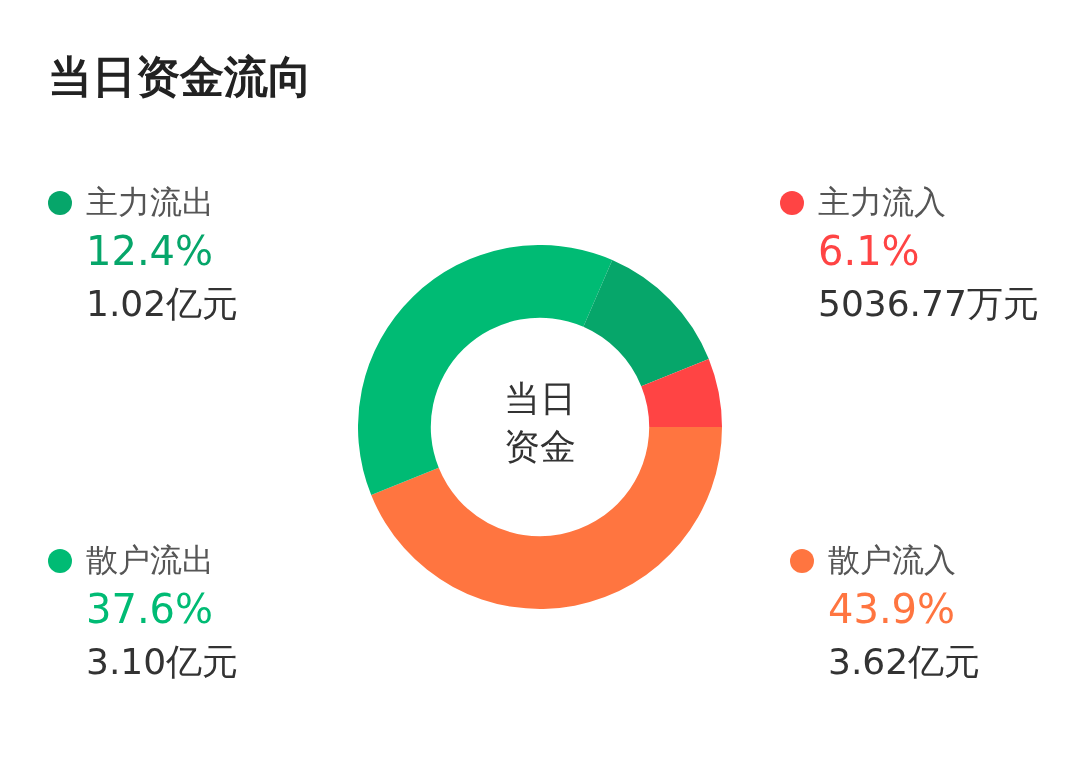 This screenshot has height=765, width=1079. What do you see at coordinates (882, 202) in the screenshot?
I see `legend-label: 主力流入` at bounding box center [882, 202].